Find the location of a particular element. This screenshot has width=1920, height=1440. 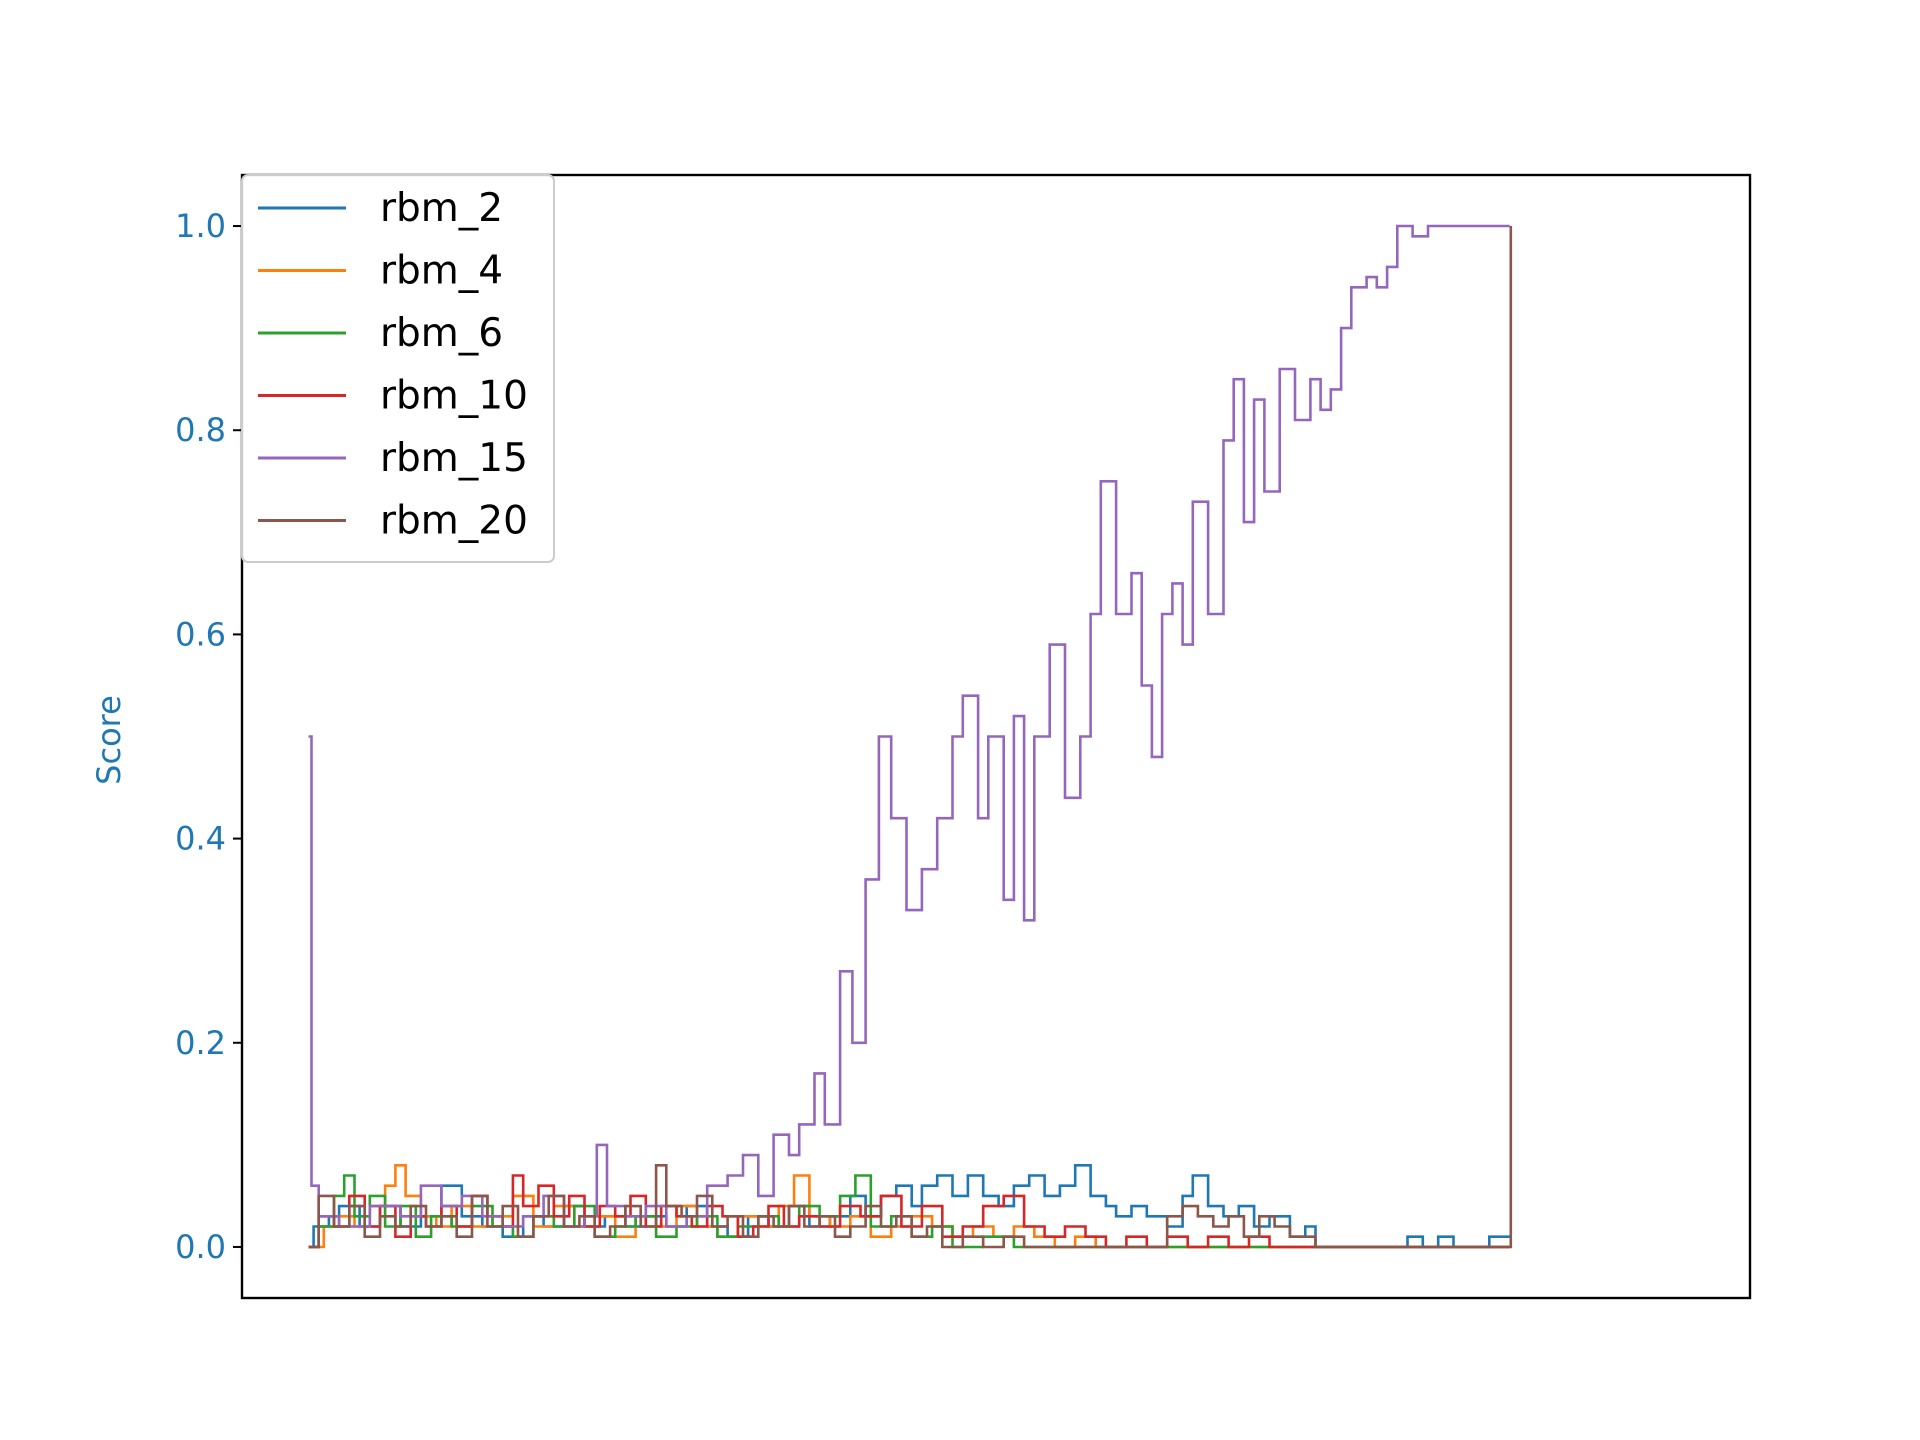

legend-label-rbm_6: rbm_6 is located at coordinates (441, 333).